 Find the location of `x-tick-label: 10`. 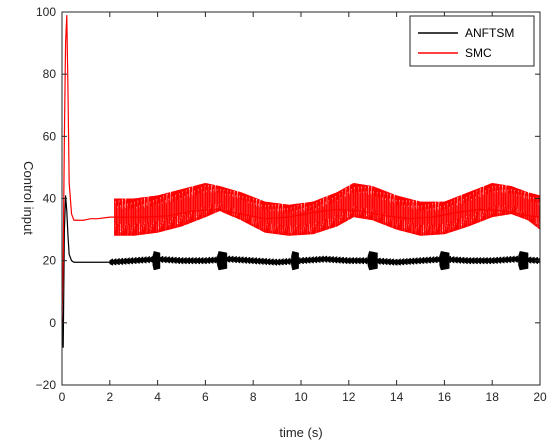

x-tick-label: 10 is located at coordinates (301, 397).